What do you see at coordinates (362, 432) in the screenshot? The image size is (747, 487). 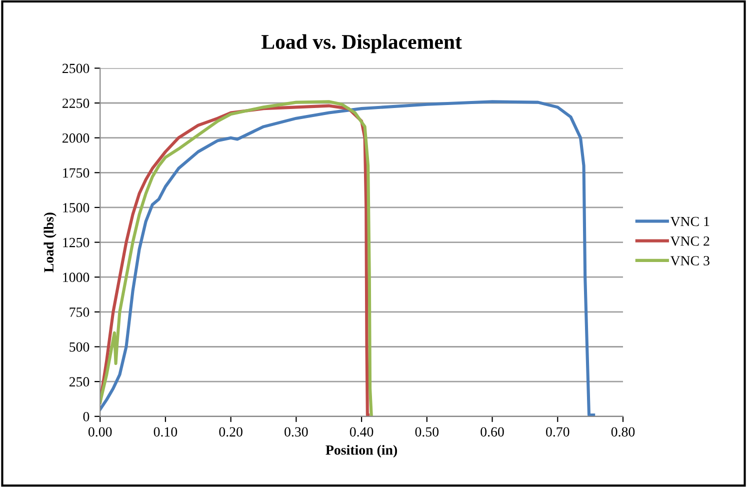 I see `x-tick-label: 0.40` at bounding box center [362, 432].